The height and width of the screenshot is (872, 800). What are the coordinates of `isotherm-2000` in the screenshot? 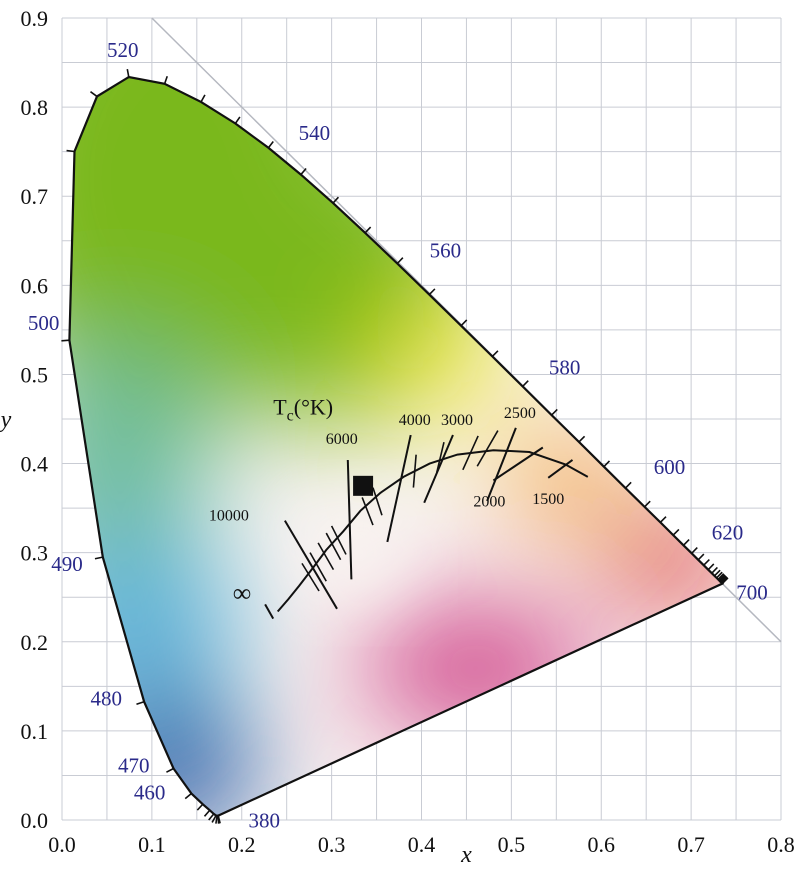 It's located at (518, 464).